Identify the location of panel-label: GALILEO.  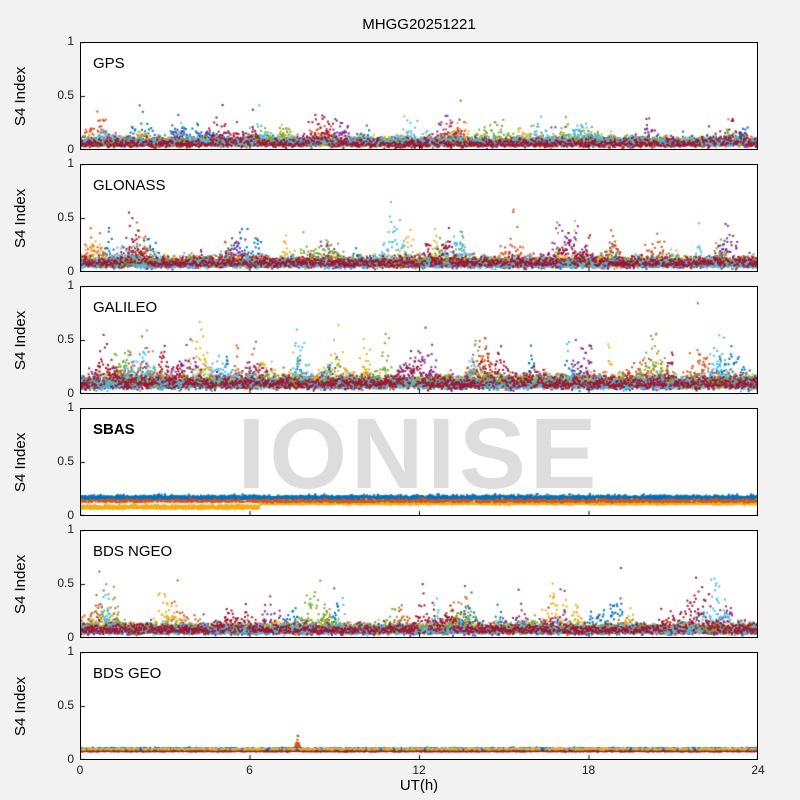
(125, 307).